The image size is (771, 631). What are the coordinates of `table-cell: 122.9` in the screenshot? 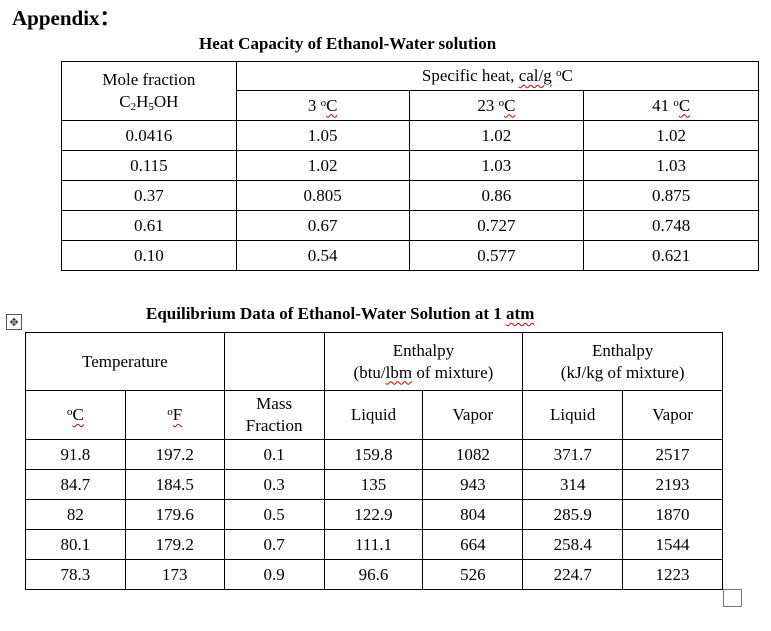 It's located at (373, 514).